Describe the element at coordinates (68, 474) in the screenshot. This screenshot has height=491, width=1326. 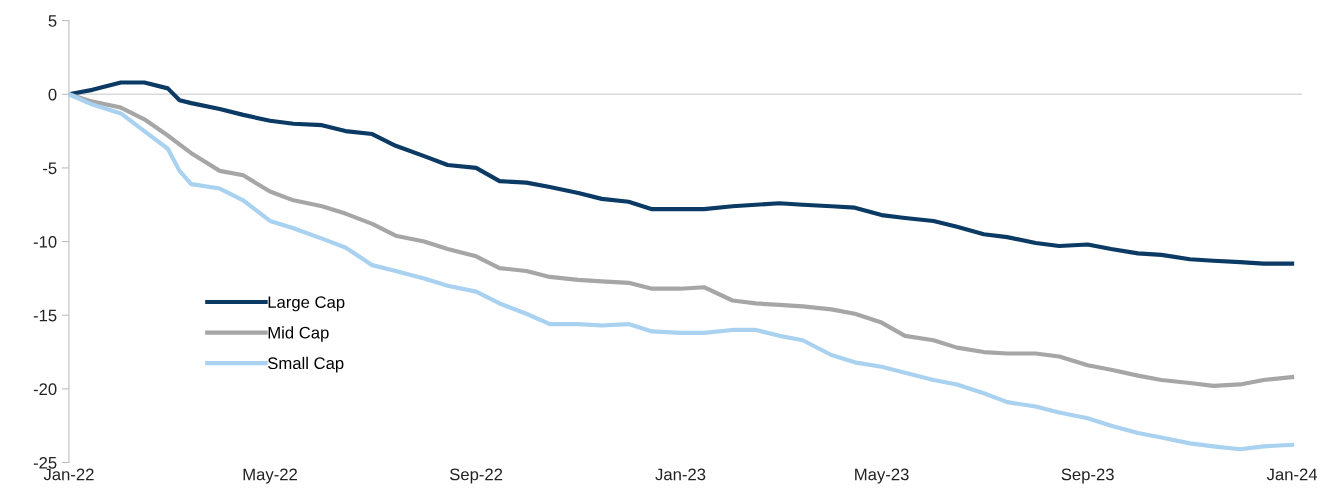
I see `x-tick-label: Jan-22` at that location.